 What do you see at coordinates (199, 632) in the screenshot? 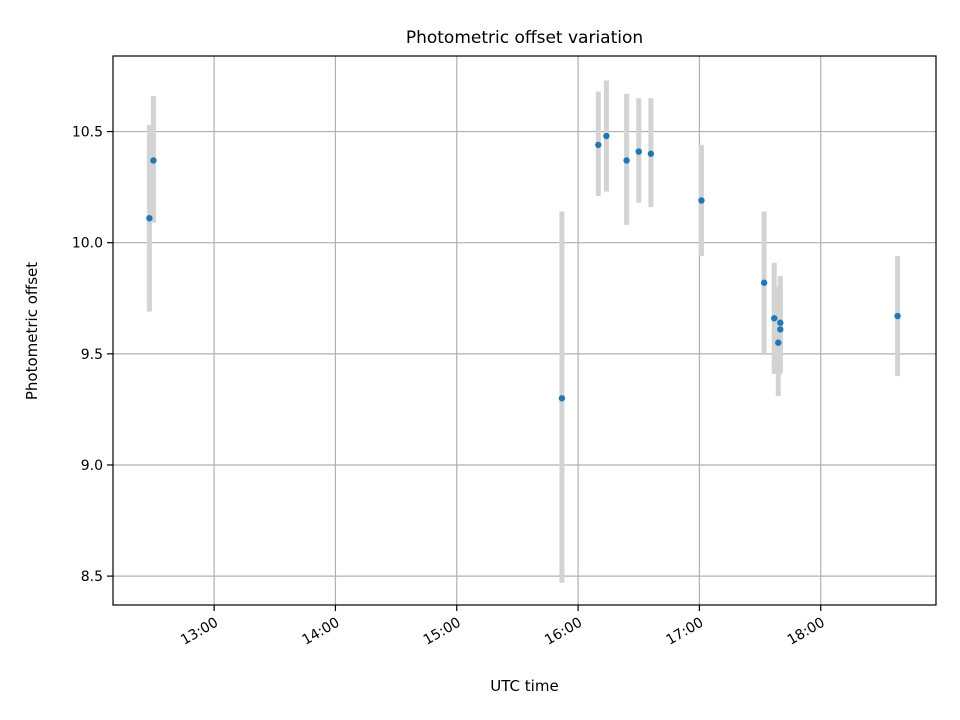
I see `x-tick-label: 13:00` at bounding box center [199, 632].